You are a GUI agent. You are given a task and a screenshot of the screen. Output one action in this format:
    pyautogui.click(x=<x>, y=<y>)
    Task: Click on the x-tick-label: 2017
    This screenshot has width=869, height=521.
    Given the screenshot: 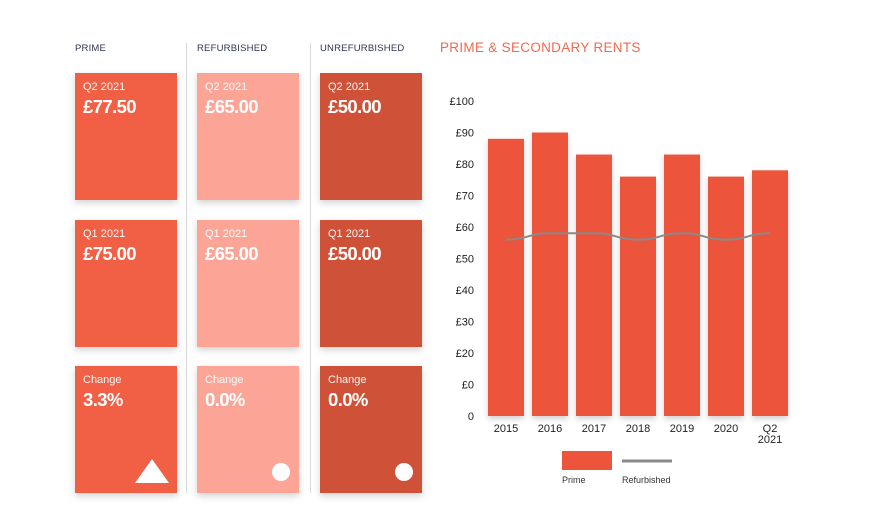 What is the action you would take?
    pyautogui.click(x=594, y=429)
    